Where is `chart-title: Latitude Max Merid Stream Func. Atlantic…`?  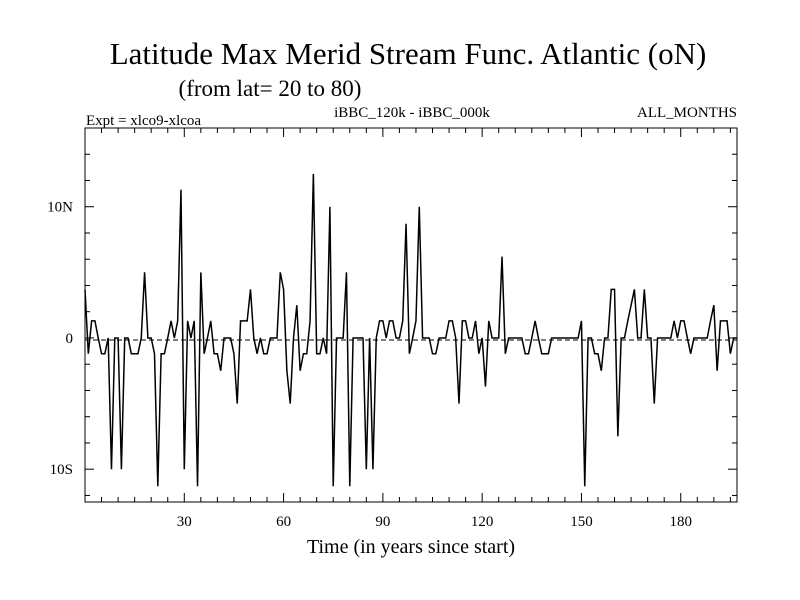 chart-title: Latitude Max Merid Stream Func. Atlantic… is located at coordinates (408, 53).